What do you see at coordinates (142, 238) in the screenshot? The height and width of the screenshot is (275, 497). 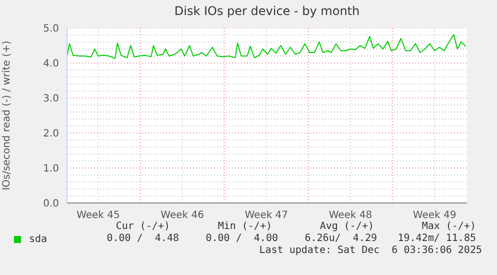 I see `text: 0.00 / 4.48` at bounding box center [142, 238].